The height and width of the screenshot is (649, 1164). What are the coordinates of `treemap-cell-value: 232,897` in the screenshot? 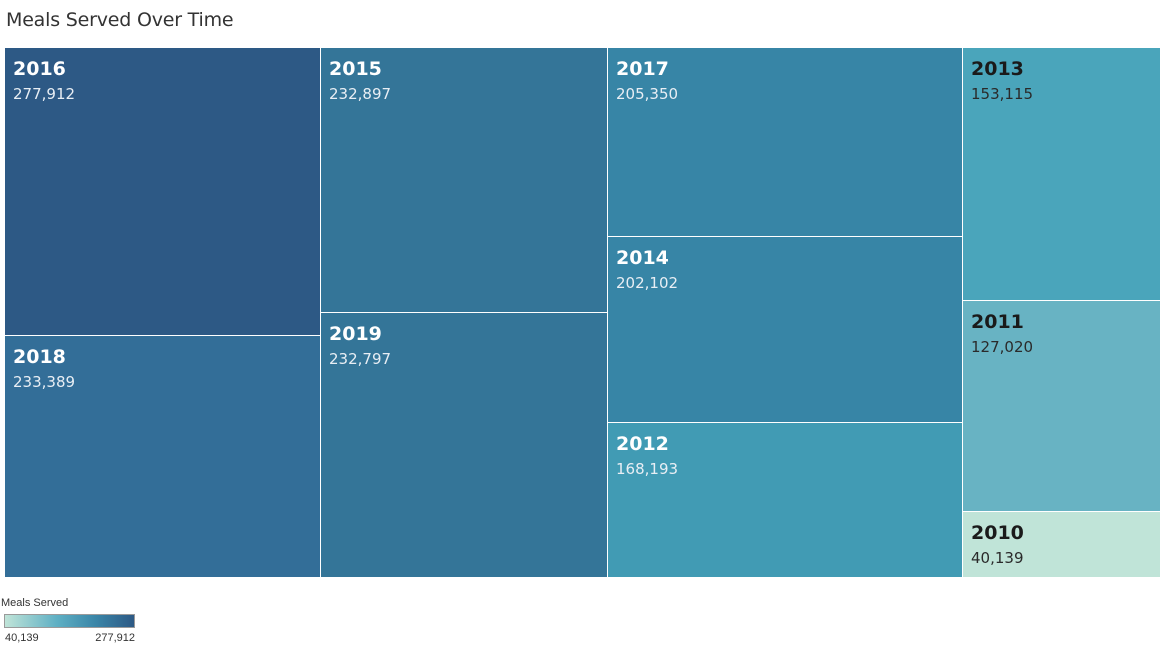 It's located at (360, 94).